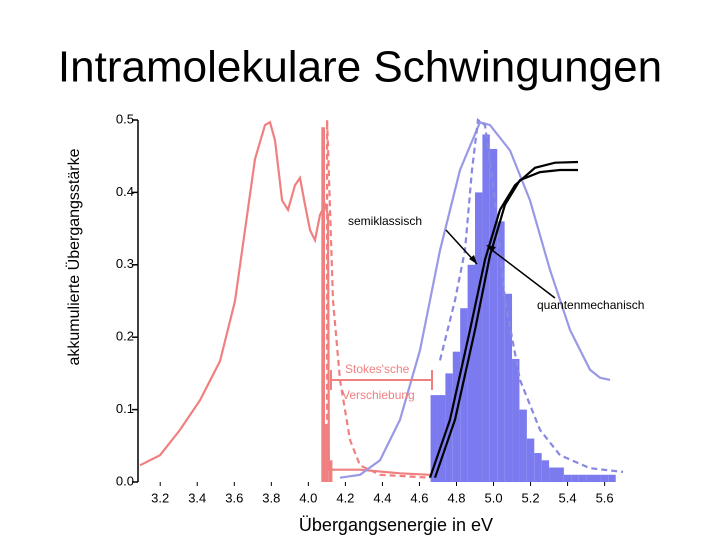 The height and width of the screenshot is (540, 720). I want to click on annotation: quantenmechanisch, so click(590, 305).